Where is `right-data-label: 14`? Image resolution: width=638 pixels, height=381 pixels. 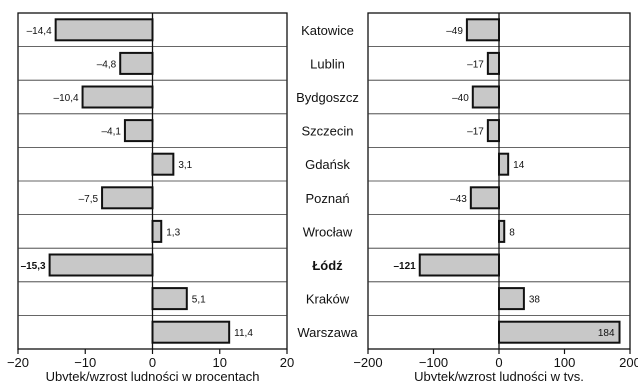
right-data-label: 14 is located at coordinates (519, 165).